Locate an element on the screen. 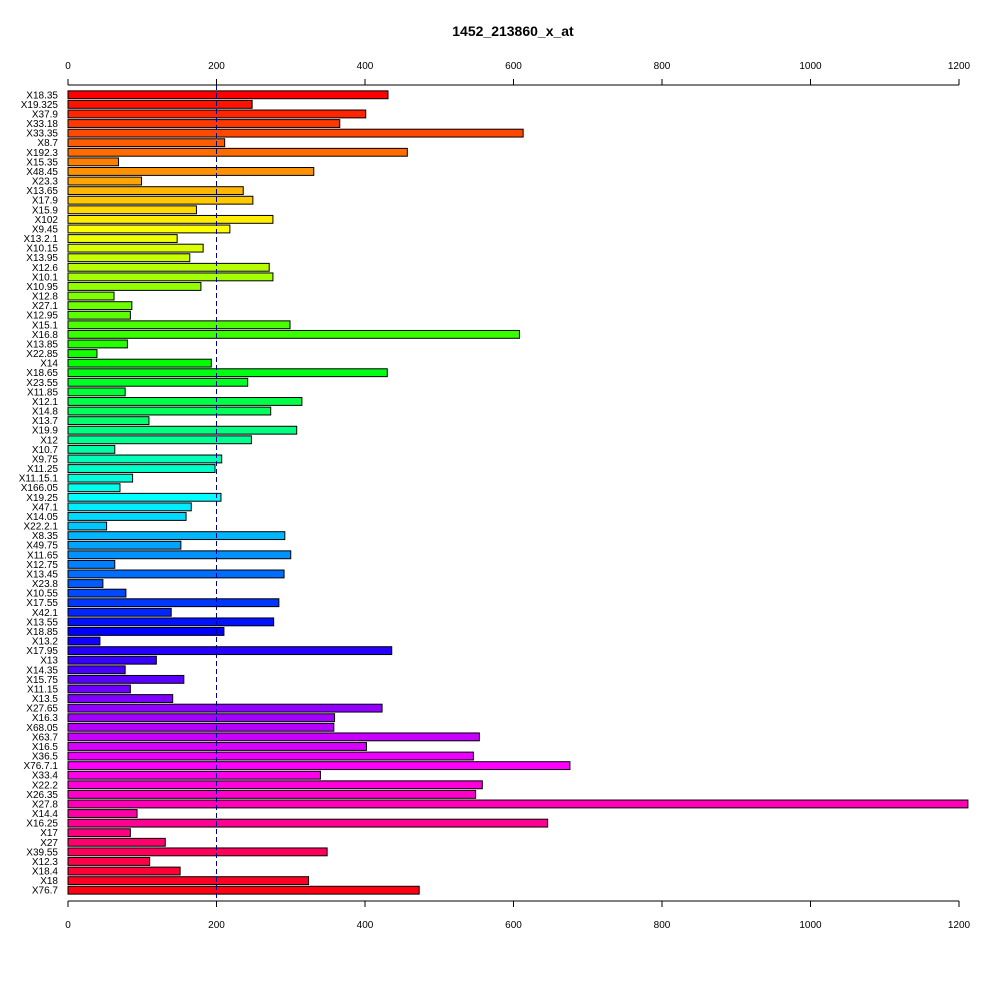  bar-X102 is located at coordinates (170, 219).